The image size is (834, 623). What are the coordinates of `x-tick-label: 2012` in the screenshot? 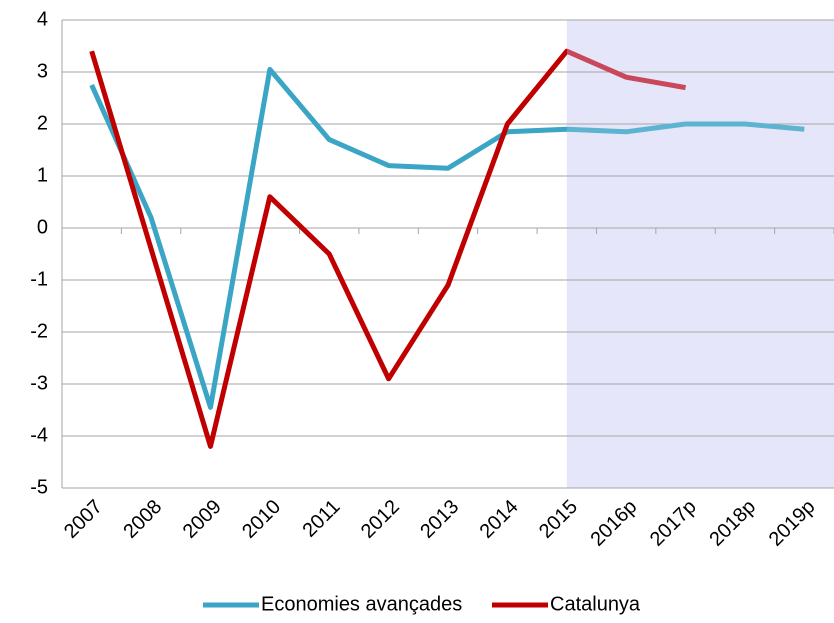 It's located at (380, 519).